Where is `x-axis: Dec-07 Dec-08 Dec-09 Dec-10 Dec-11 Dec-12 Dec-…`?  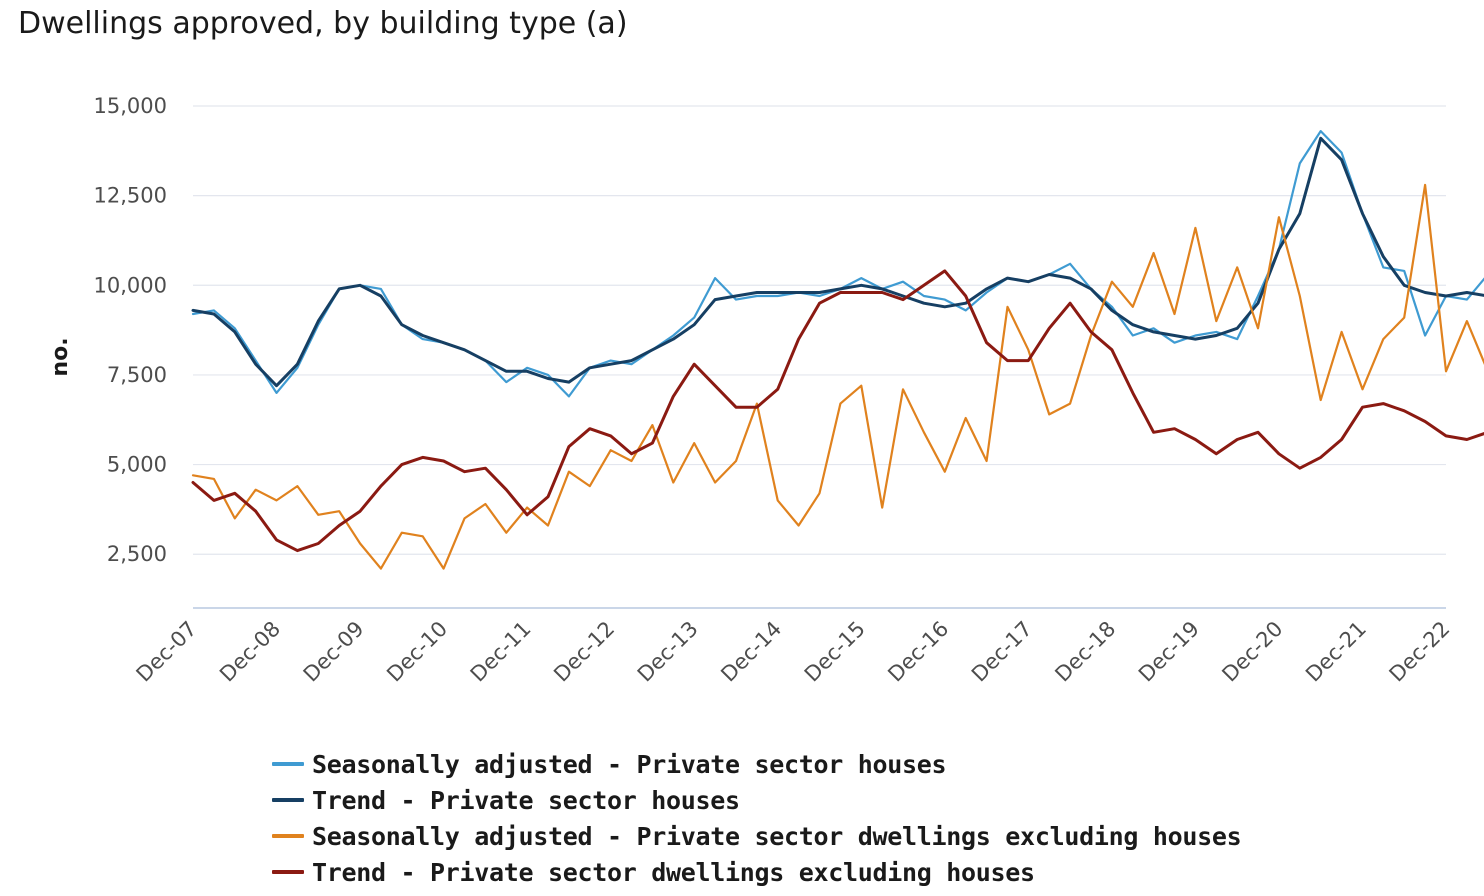
x-axis: Dec-07 Dec-08 Dec-09 Dec-10 Dec-11 Dec-12 Dec-… is located at coordinates (793, 652).